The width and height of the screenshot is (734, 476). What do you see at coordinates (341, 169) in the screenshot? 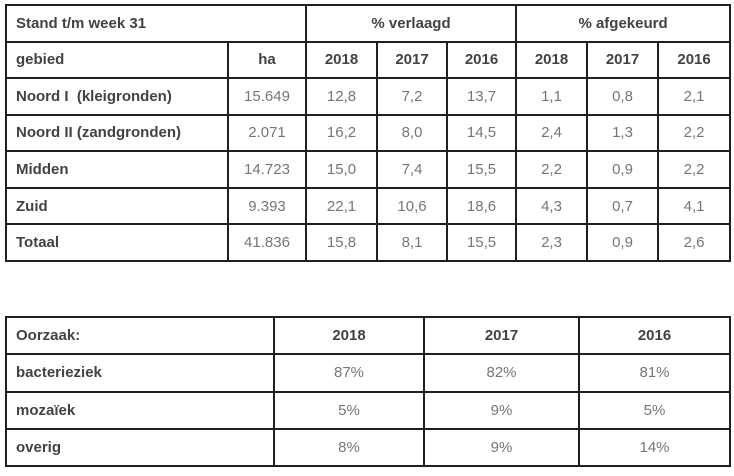
I see `data-cell: 15,0` at bounding box center [341, 169].